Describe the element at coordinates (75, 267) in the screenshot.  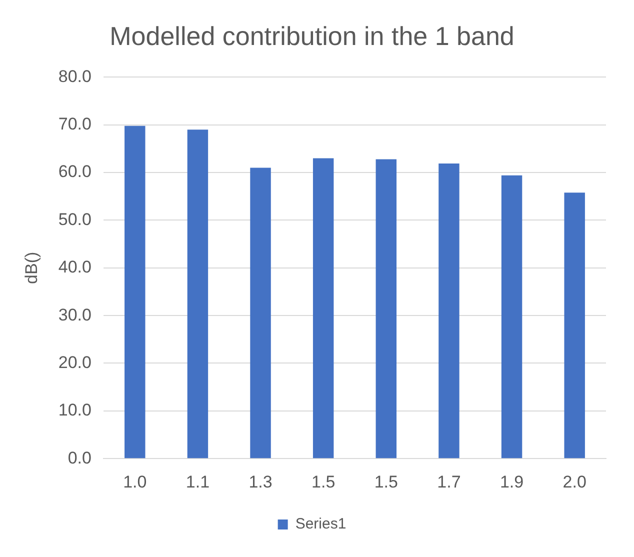
I see `y-tick-label: 40.0` at that location.